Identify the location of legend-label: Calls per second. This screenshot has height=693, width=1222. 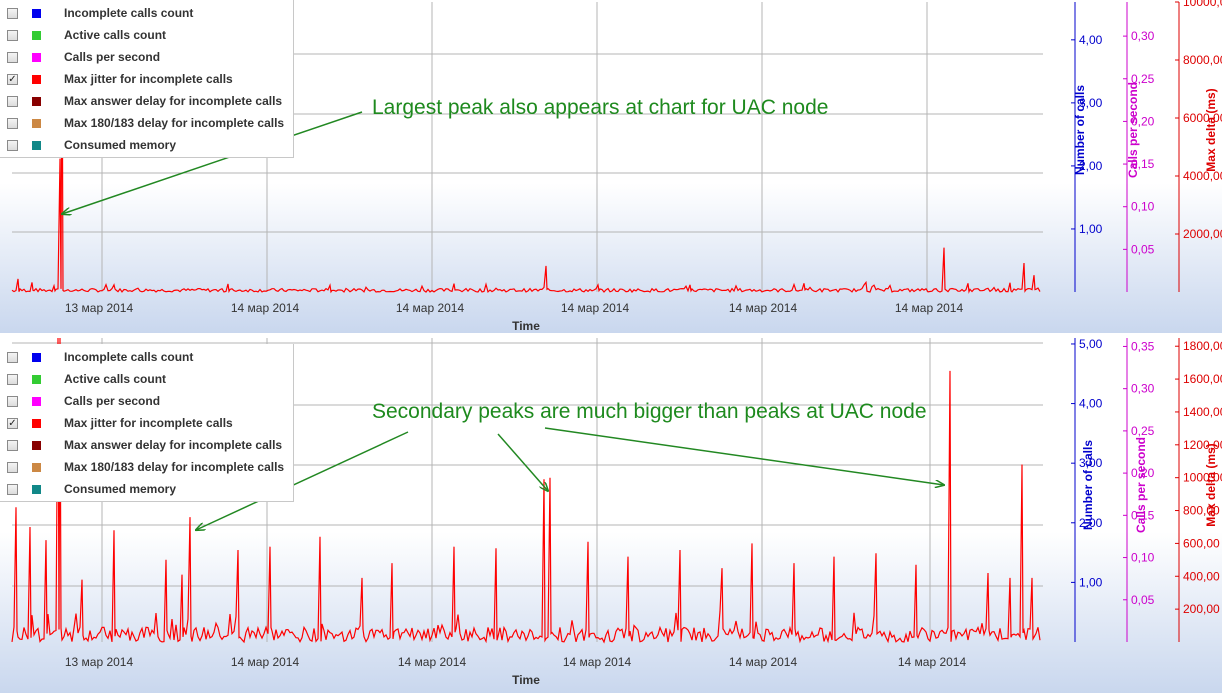
(112, 401).